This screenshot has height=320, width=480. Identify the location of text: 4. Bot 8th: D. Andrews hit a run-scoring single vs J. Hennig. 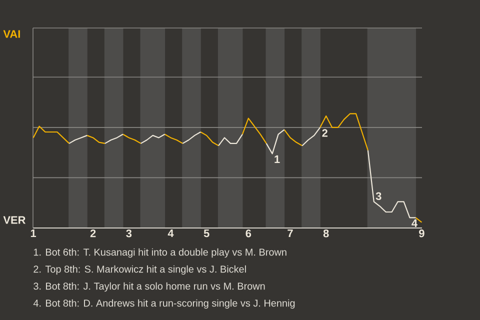
(164, 304).